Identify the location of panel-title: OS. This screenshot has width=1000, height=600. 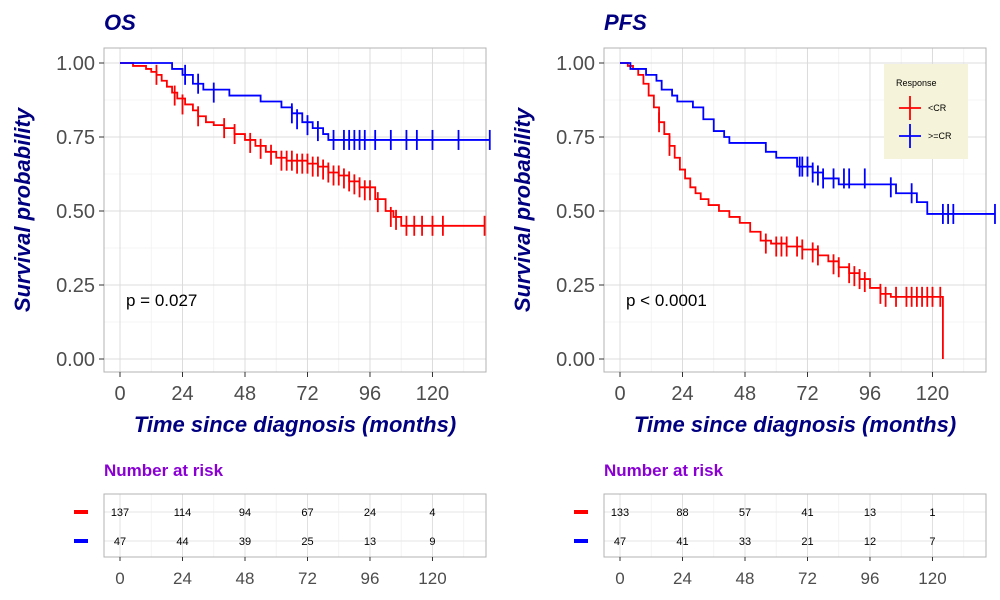
(120, 22).